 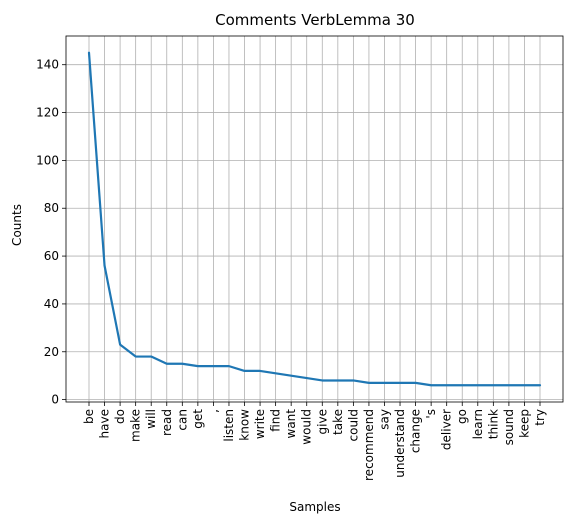 What do you see at coordinates (17, 225) in the screenshot?
I see `y-axis-label: Counts` at bounding box center [17, 225].